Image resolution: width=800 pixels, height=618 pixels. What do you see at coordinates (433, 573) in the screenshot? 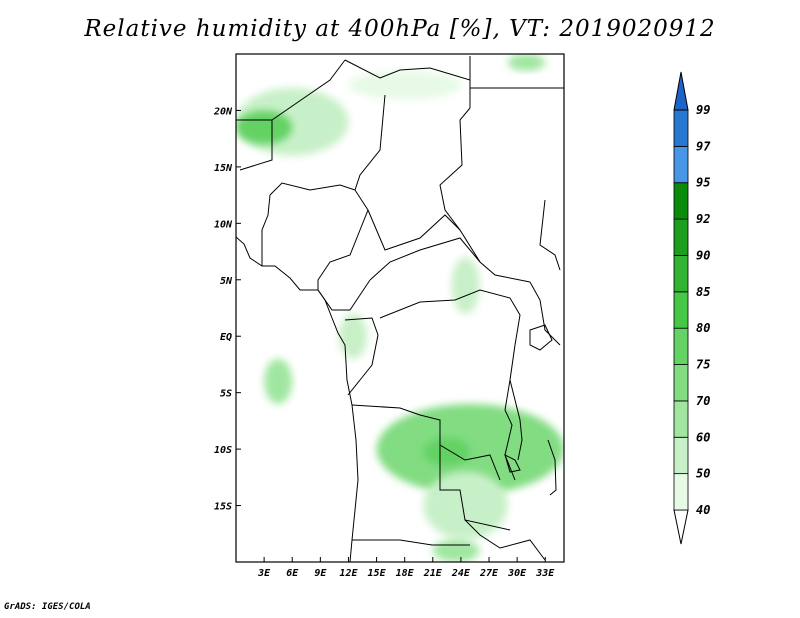
I see `lon-tick-label: 21E` at bounding box center [433, 573].